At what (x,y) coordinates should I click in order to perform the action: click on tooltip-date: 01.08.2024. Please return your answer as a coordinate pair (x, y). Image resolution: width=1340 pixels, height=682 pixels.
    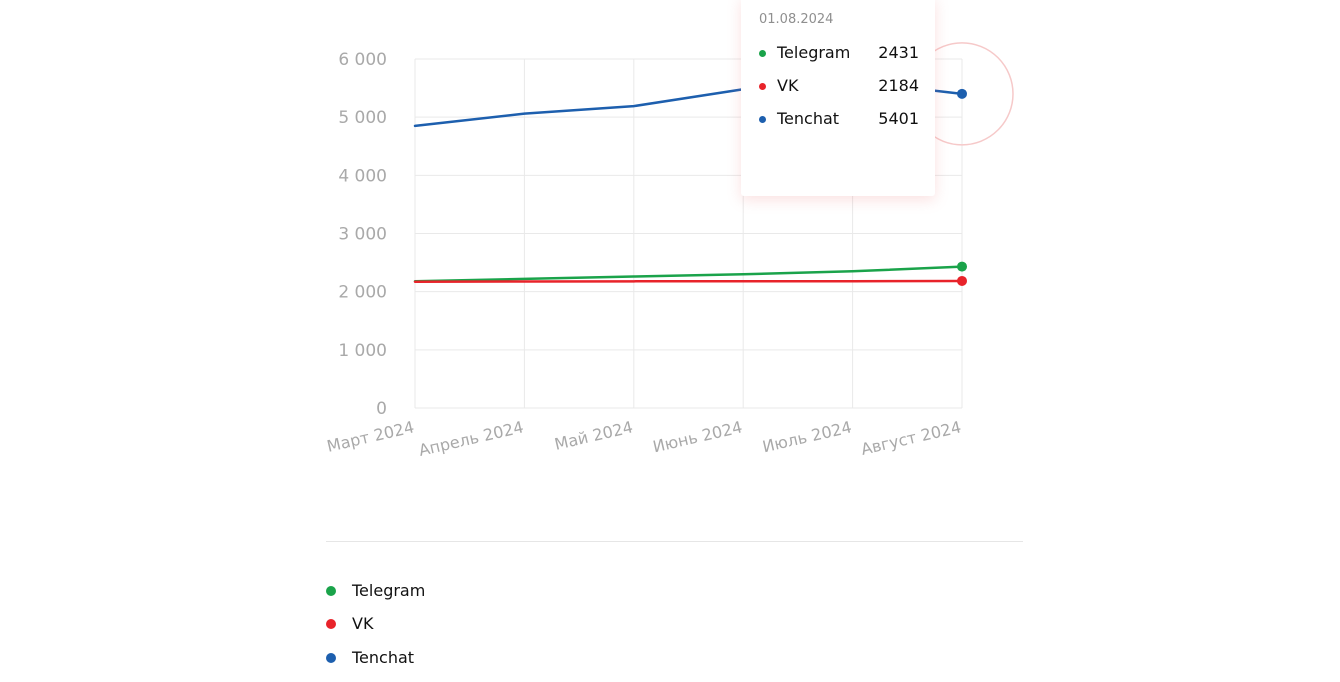
    Looking at the image, I should click on (796, 19).